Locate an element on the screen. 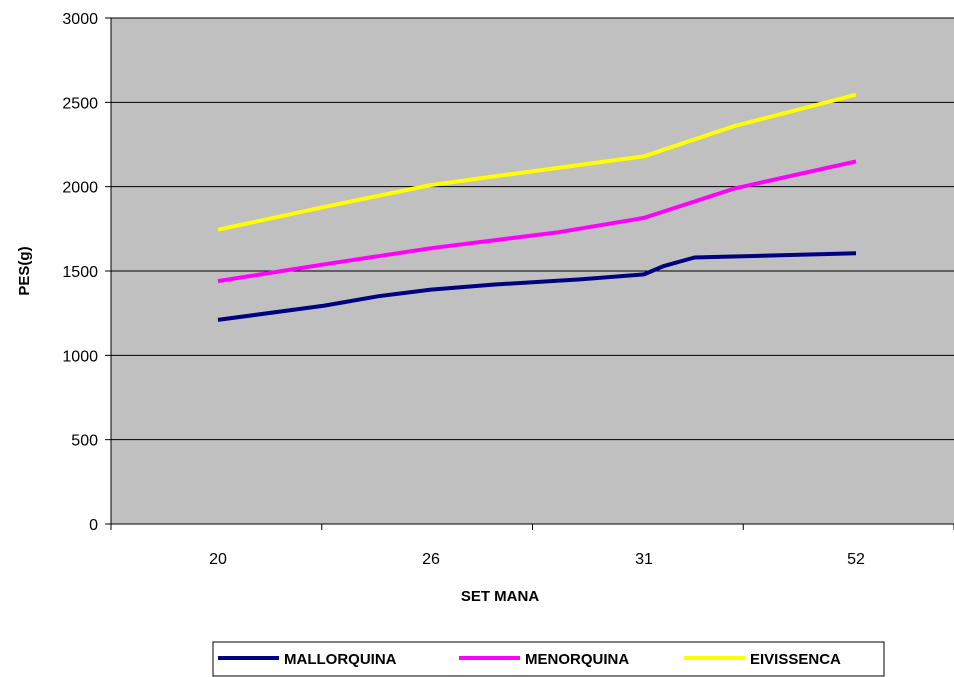 The width and height of the screenshot is (954, 677). legend-label-menorquina: MENORQUINA is located at coordinates (577, 659).